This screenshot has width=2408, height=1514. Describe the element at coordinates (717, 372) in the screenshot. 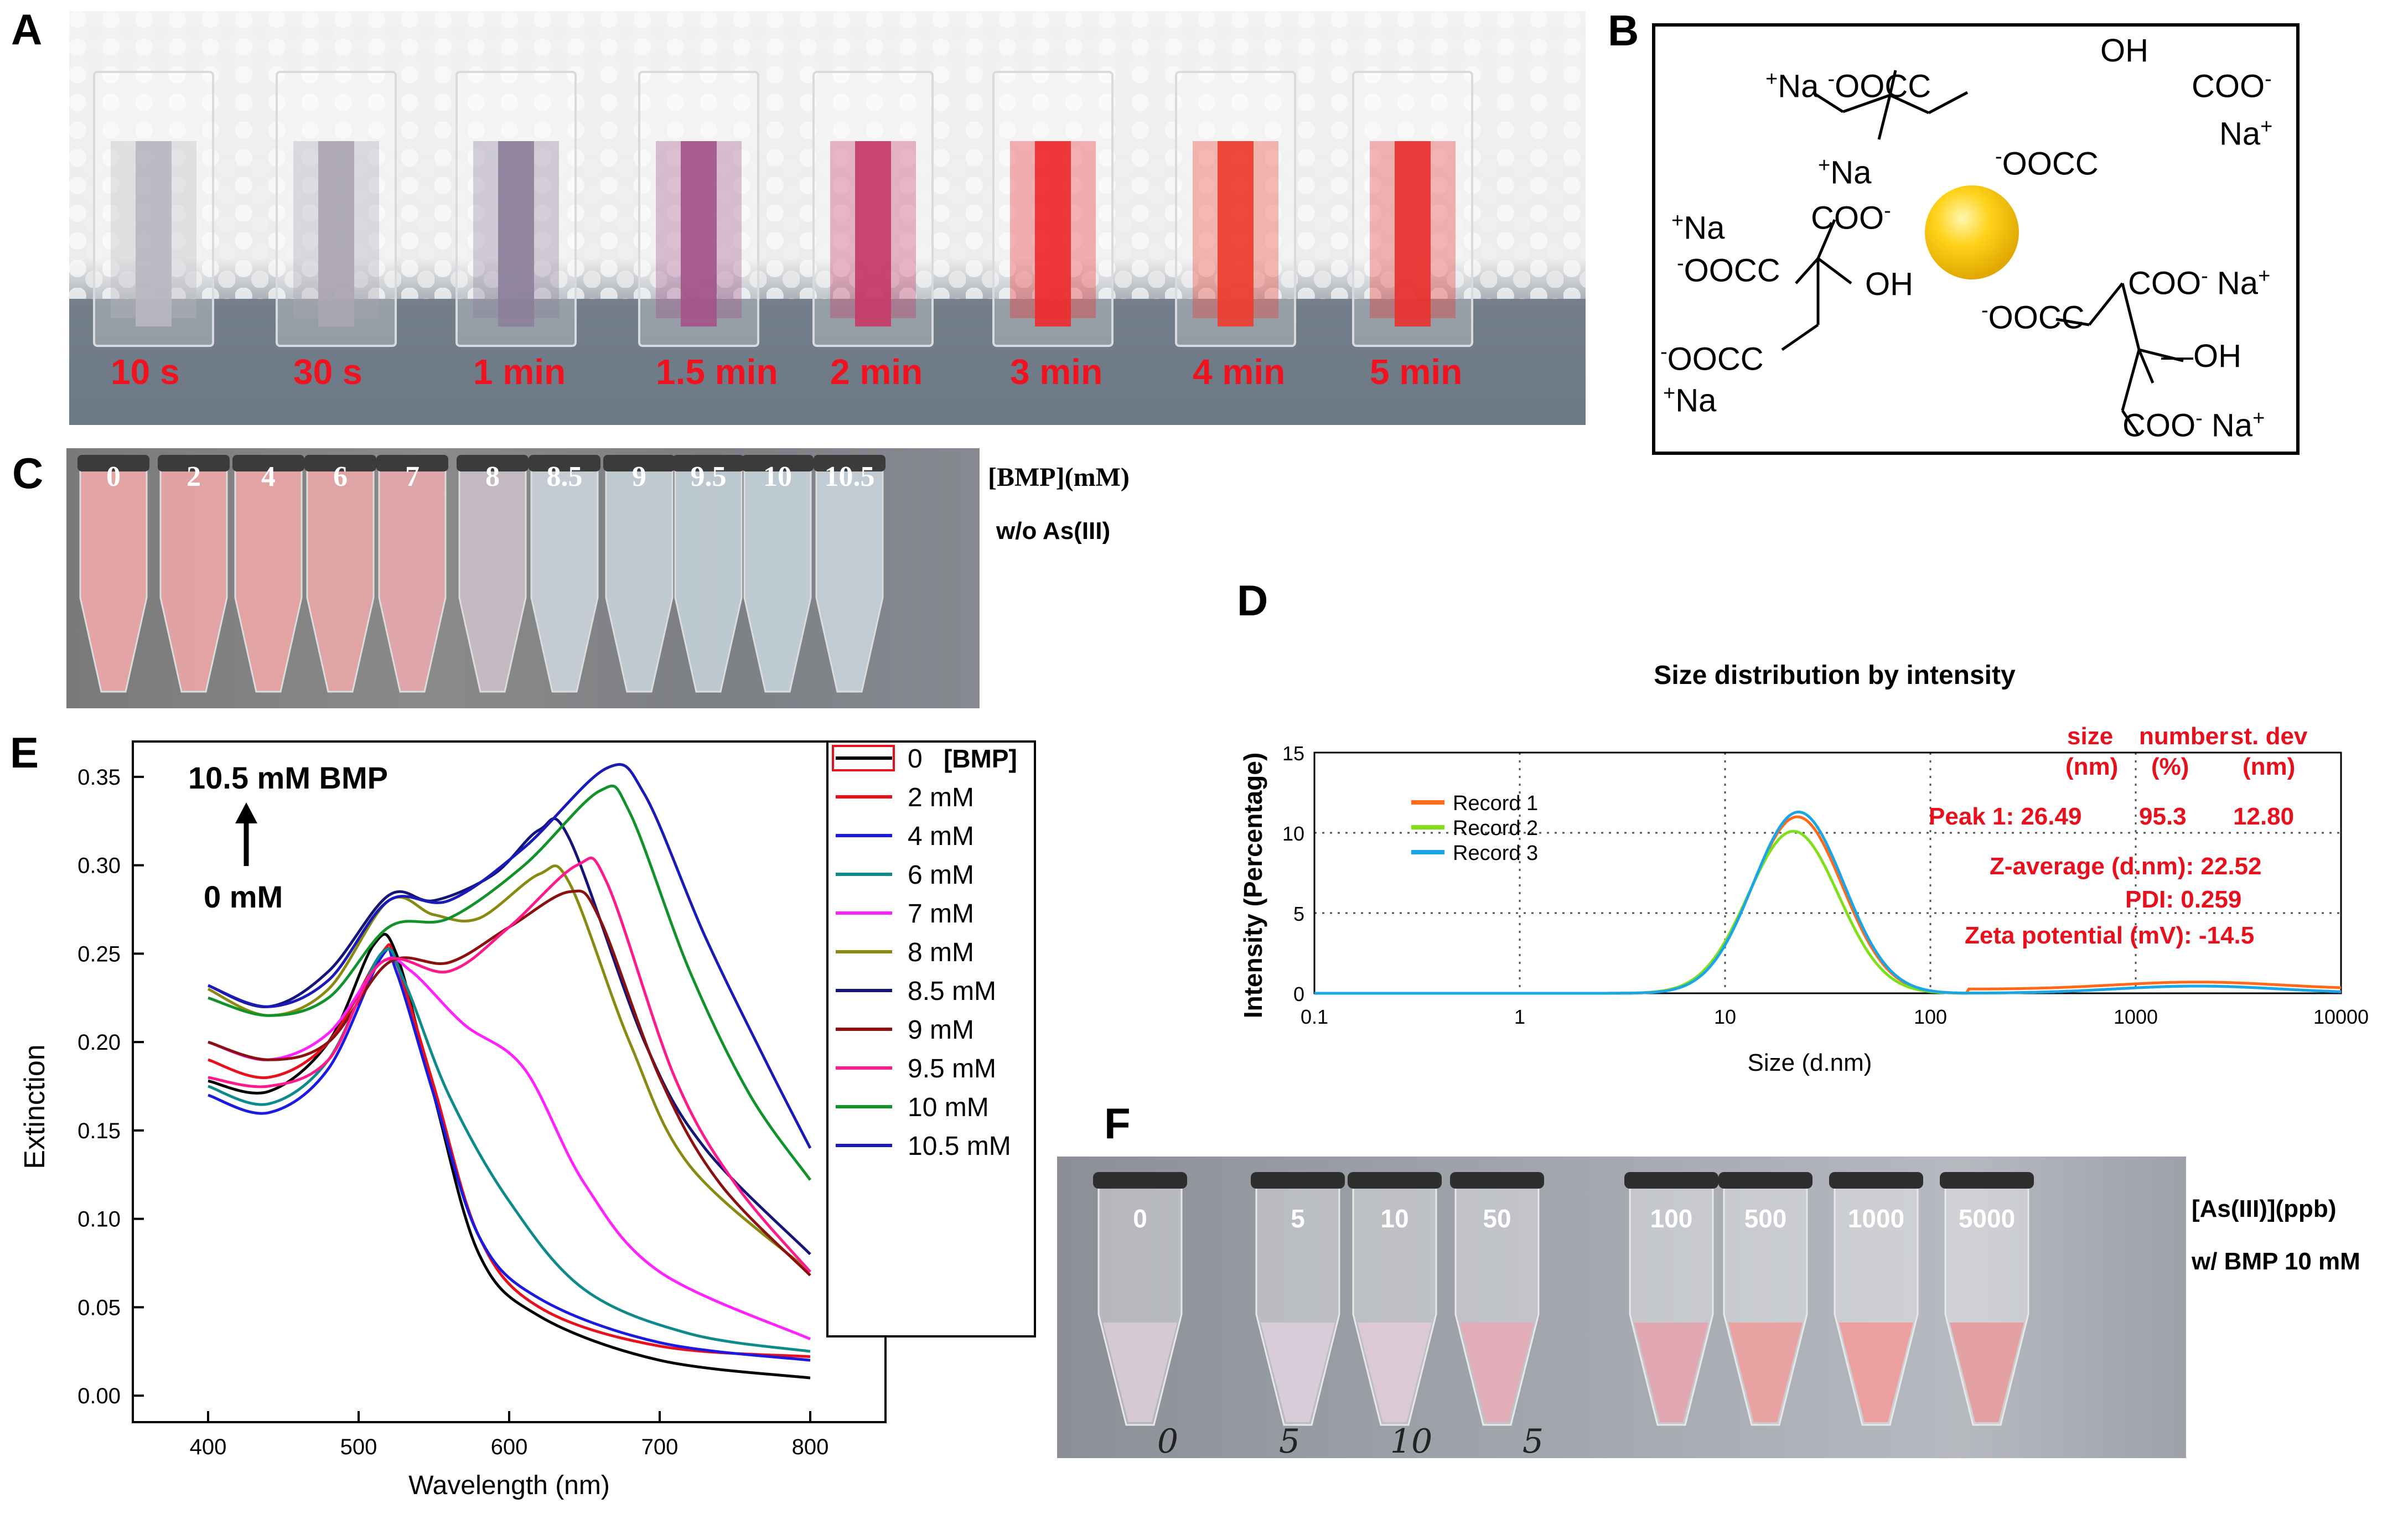

I see `time-label-3: 1.5 min` at that location.